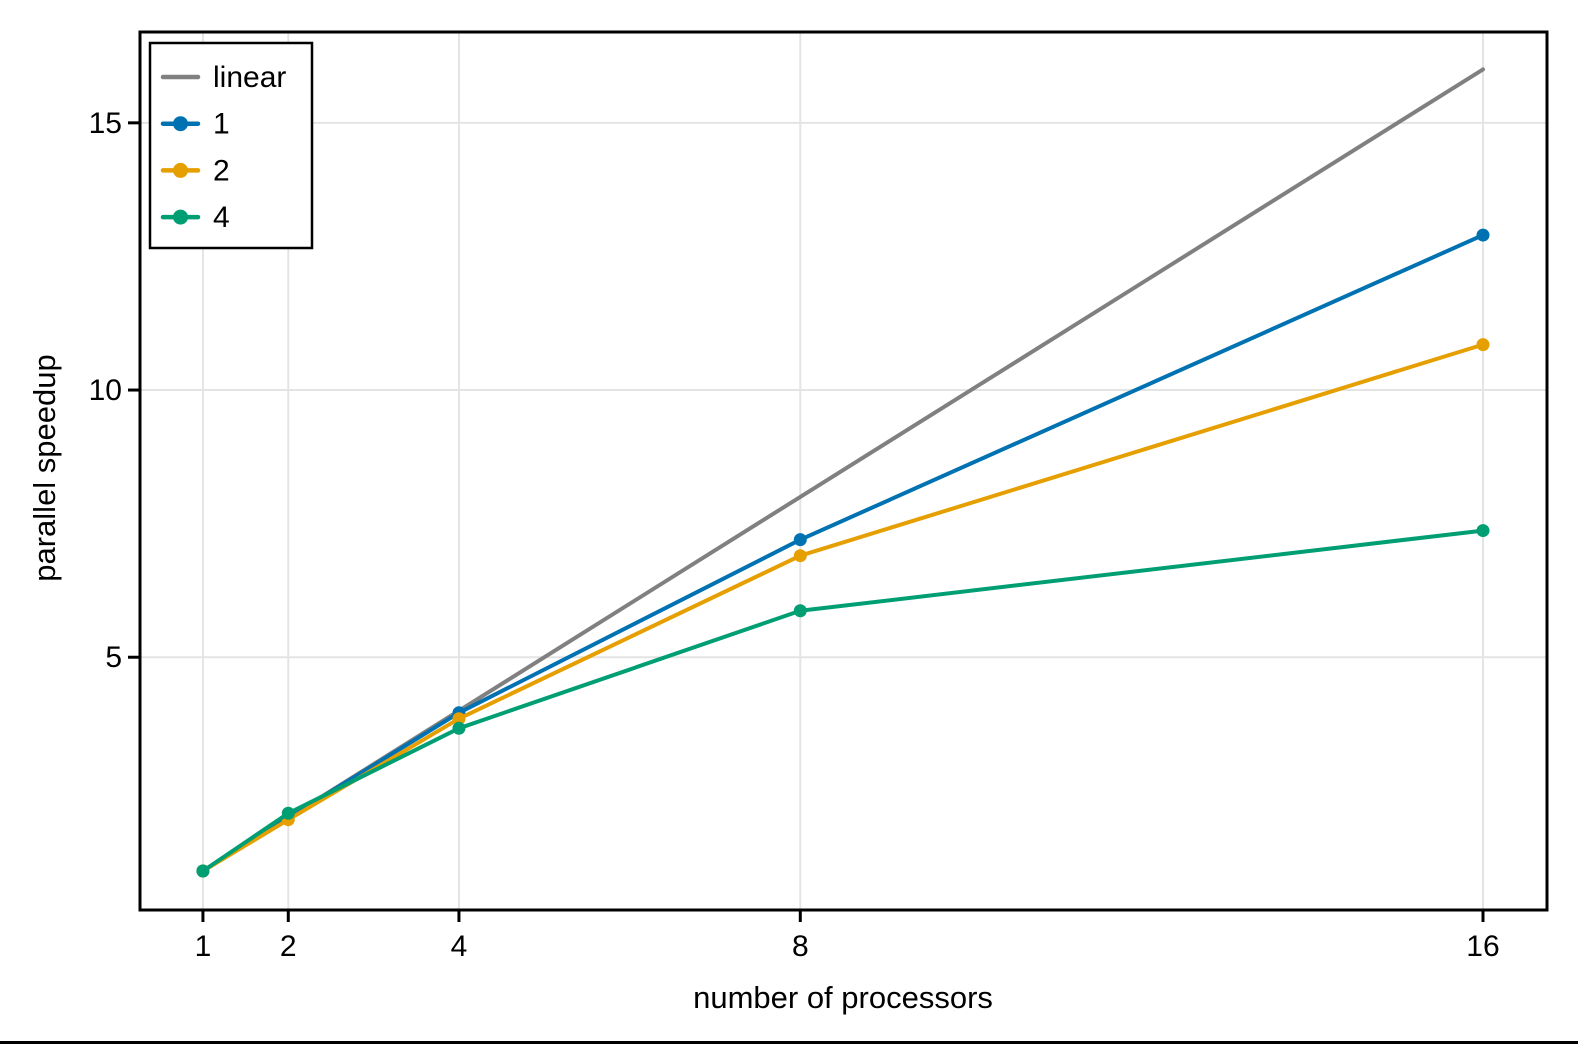  I want to click on legend-entry-label: 2, so click(221, 170).